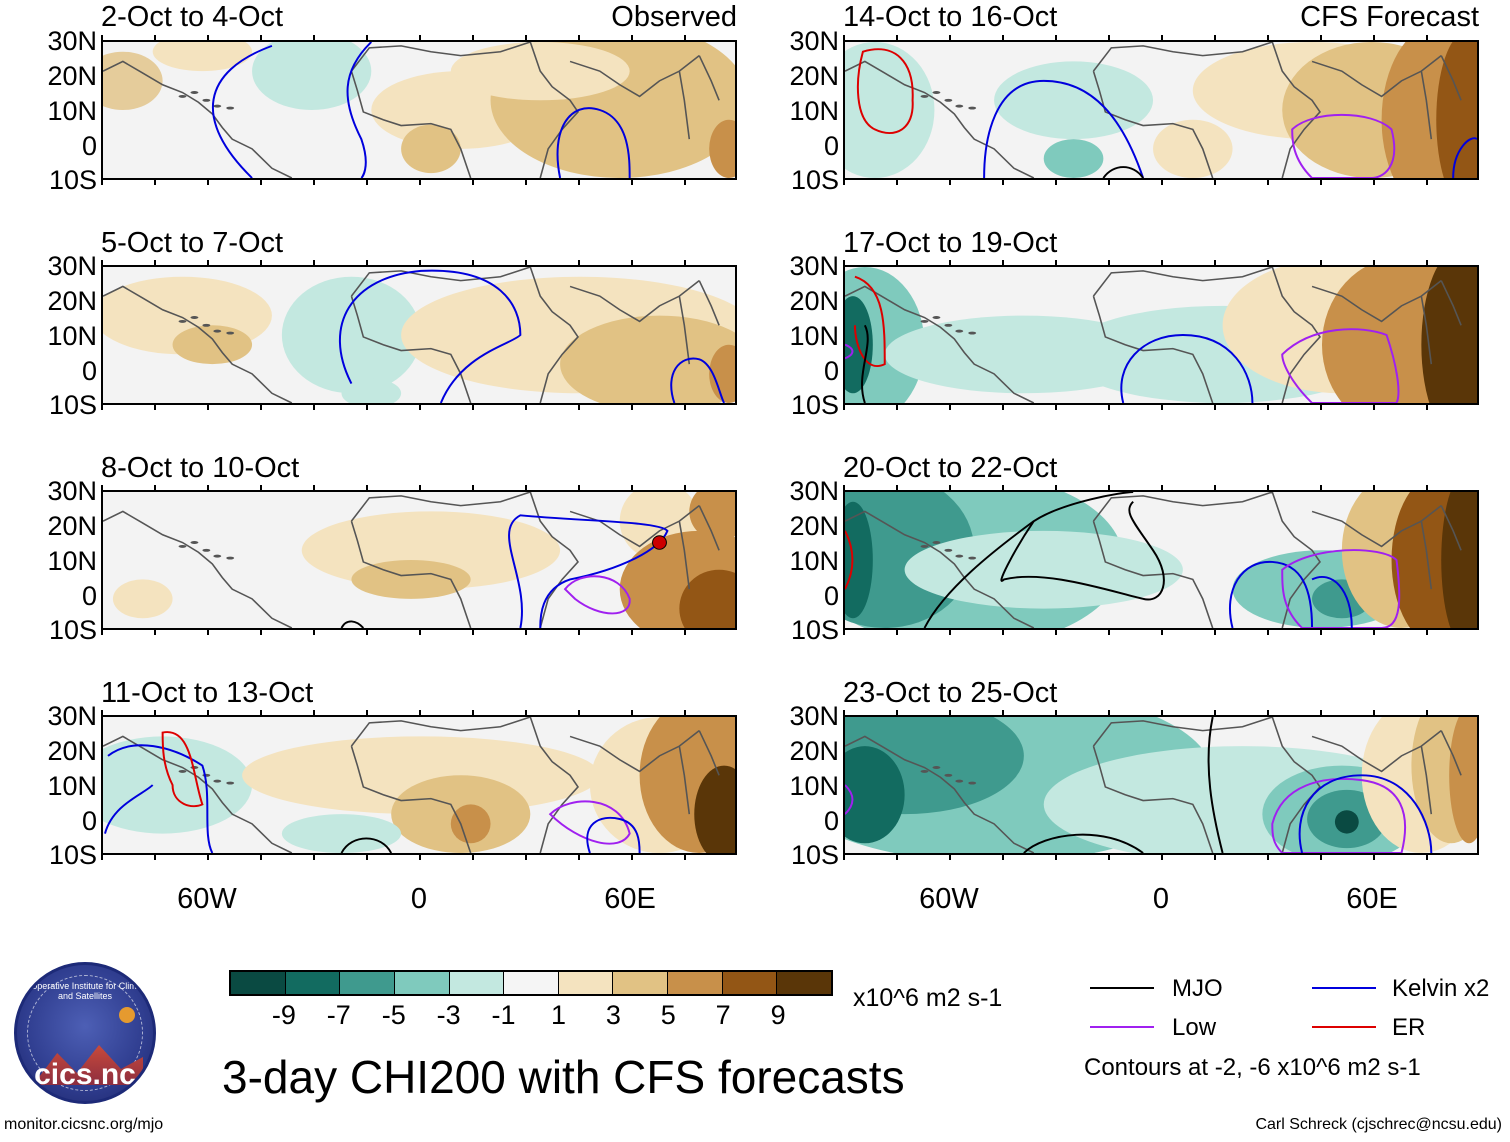 The width and height of the screenshot is (1510, 1142). Describe the element at coordinates (928, 998) in the screenshot. I see `colorbar-units: x10^6 m2 s-1` at that location.